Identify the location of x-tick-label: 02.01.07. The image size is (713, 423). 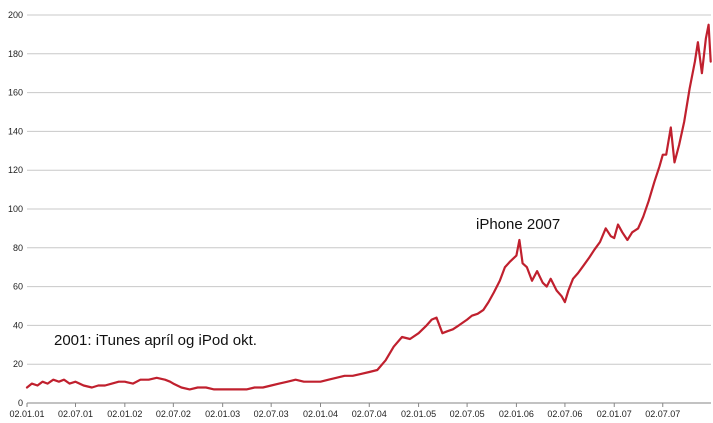
(614, 414).